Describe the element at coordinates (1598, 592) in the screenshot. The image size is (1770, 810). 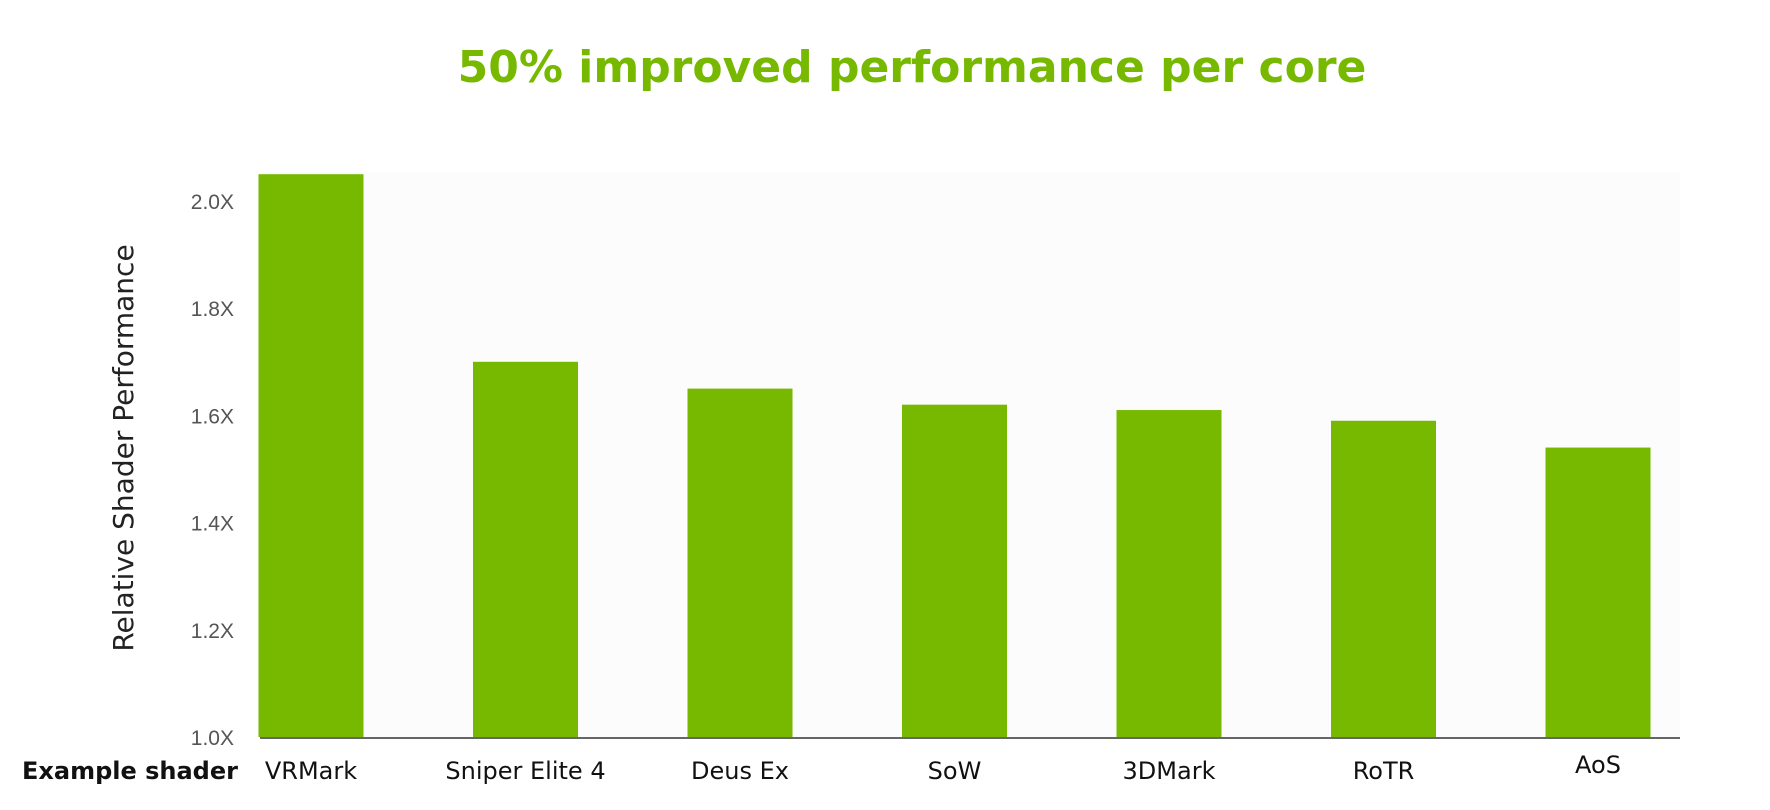
I see `bar-aos` at that location.